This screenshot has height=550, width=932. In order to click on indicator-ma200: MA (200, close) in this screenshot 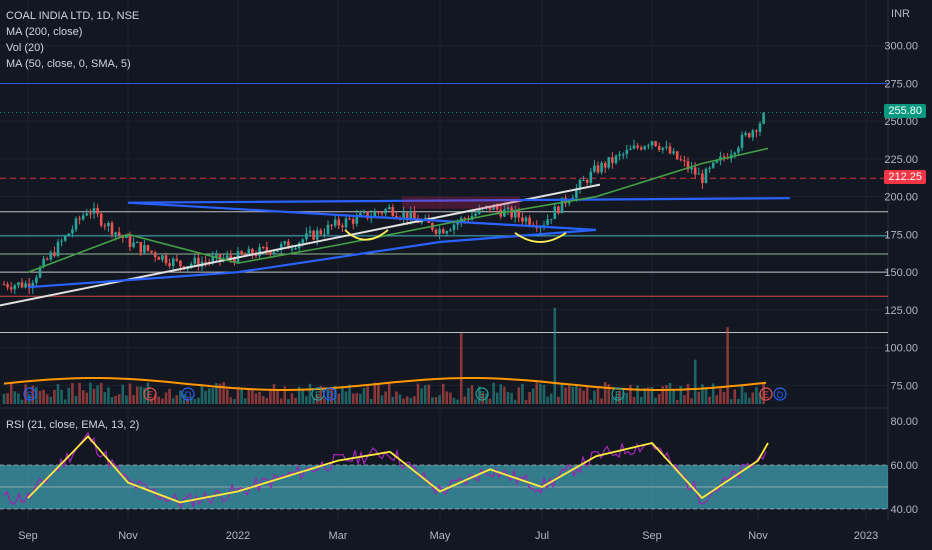, I will do `click(44, 32)`.